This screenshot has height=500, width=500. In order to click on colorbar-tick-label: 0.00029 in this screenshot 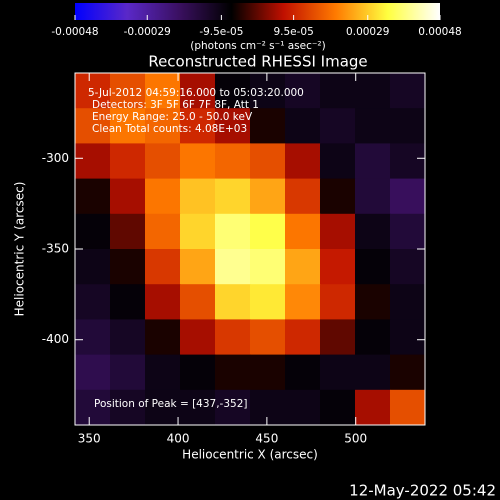, I will do `click(367, 32)`.